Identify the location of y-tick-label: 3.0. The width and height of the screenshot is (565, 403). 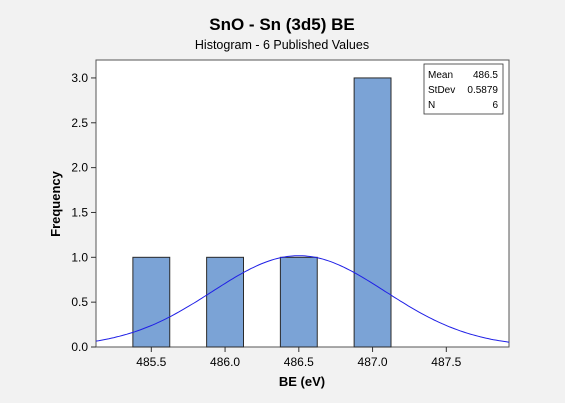
(79, 78).